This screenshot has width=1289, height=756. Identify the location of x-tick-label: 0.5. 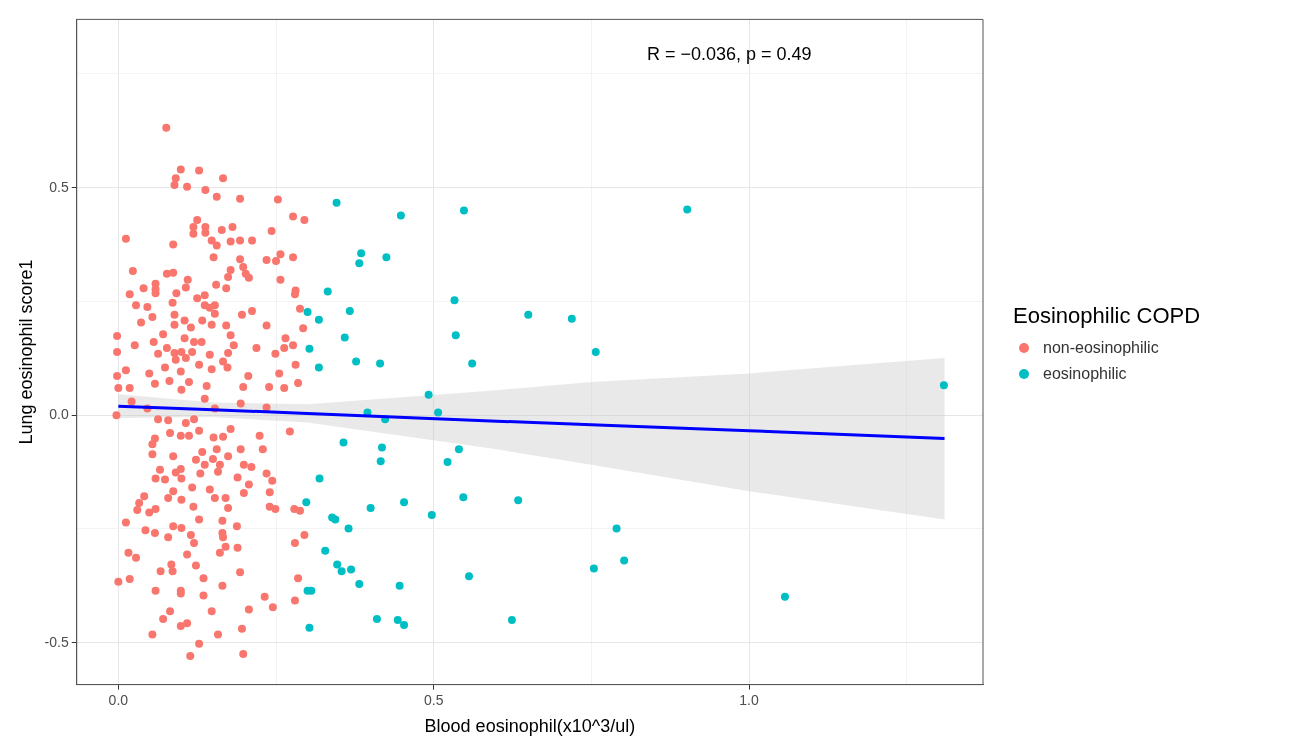
(433, 699).